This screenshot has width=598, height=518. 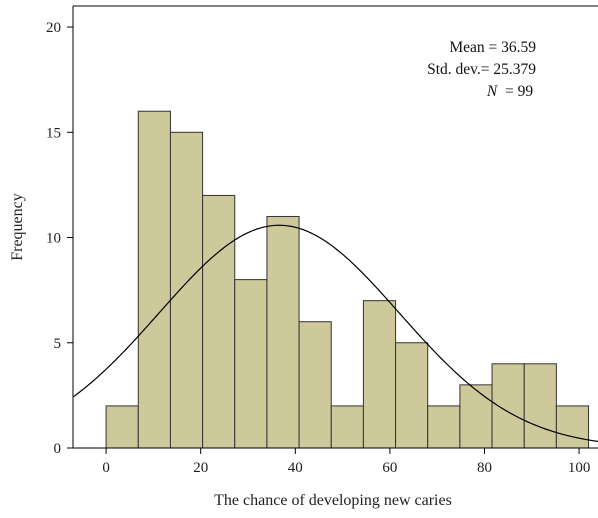 I want to click on x-tick-label-100: 100, so click(x=579, y=468).